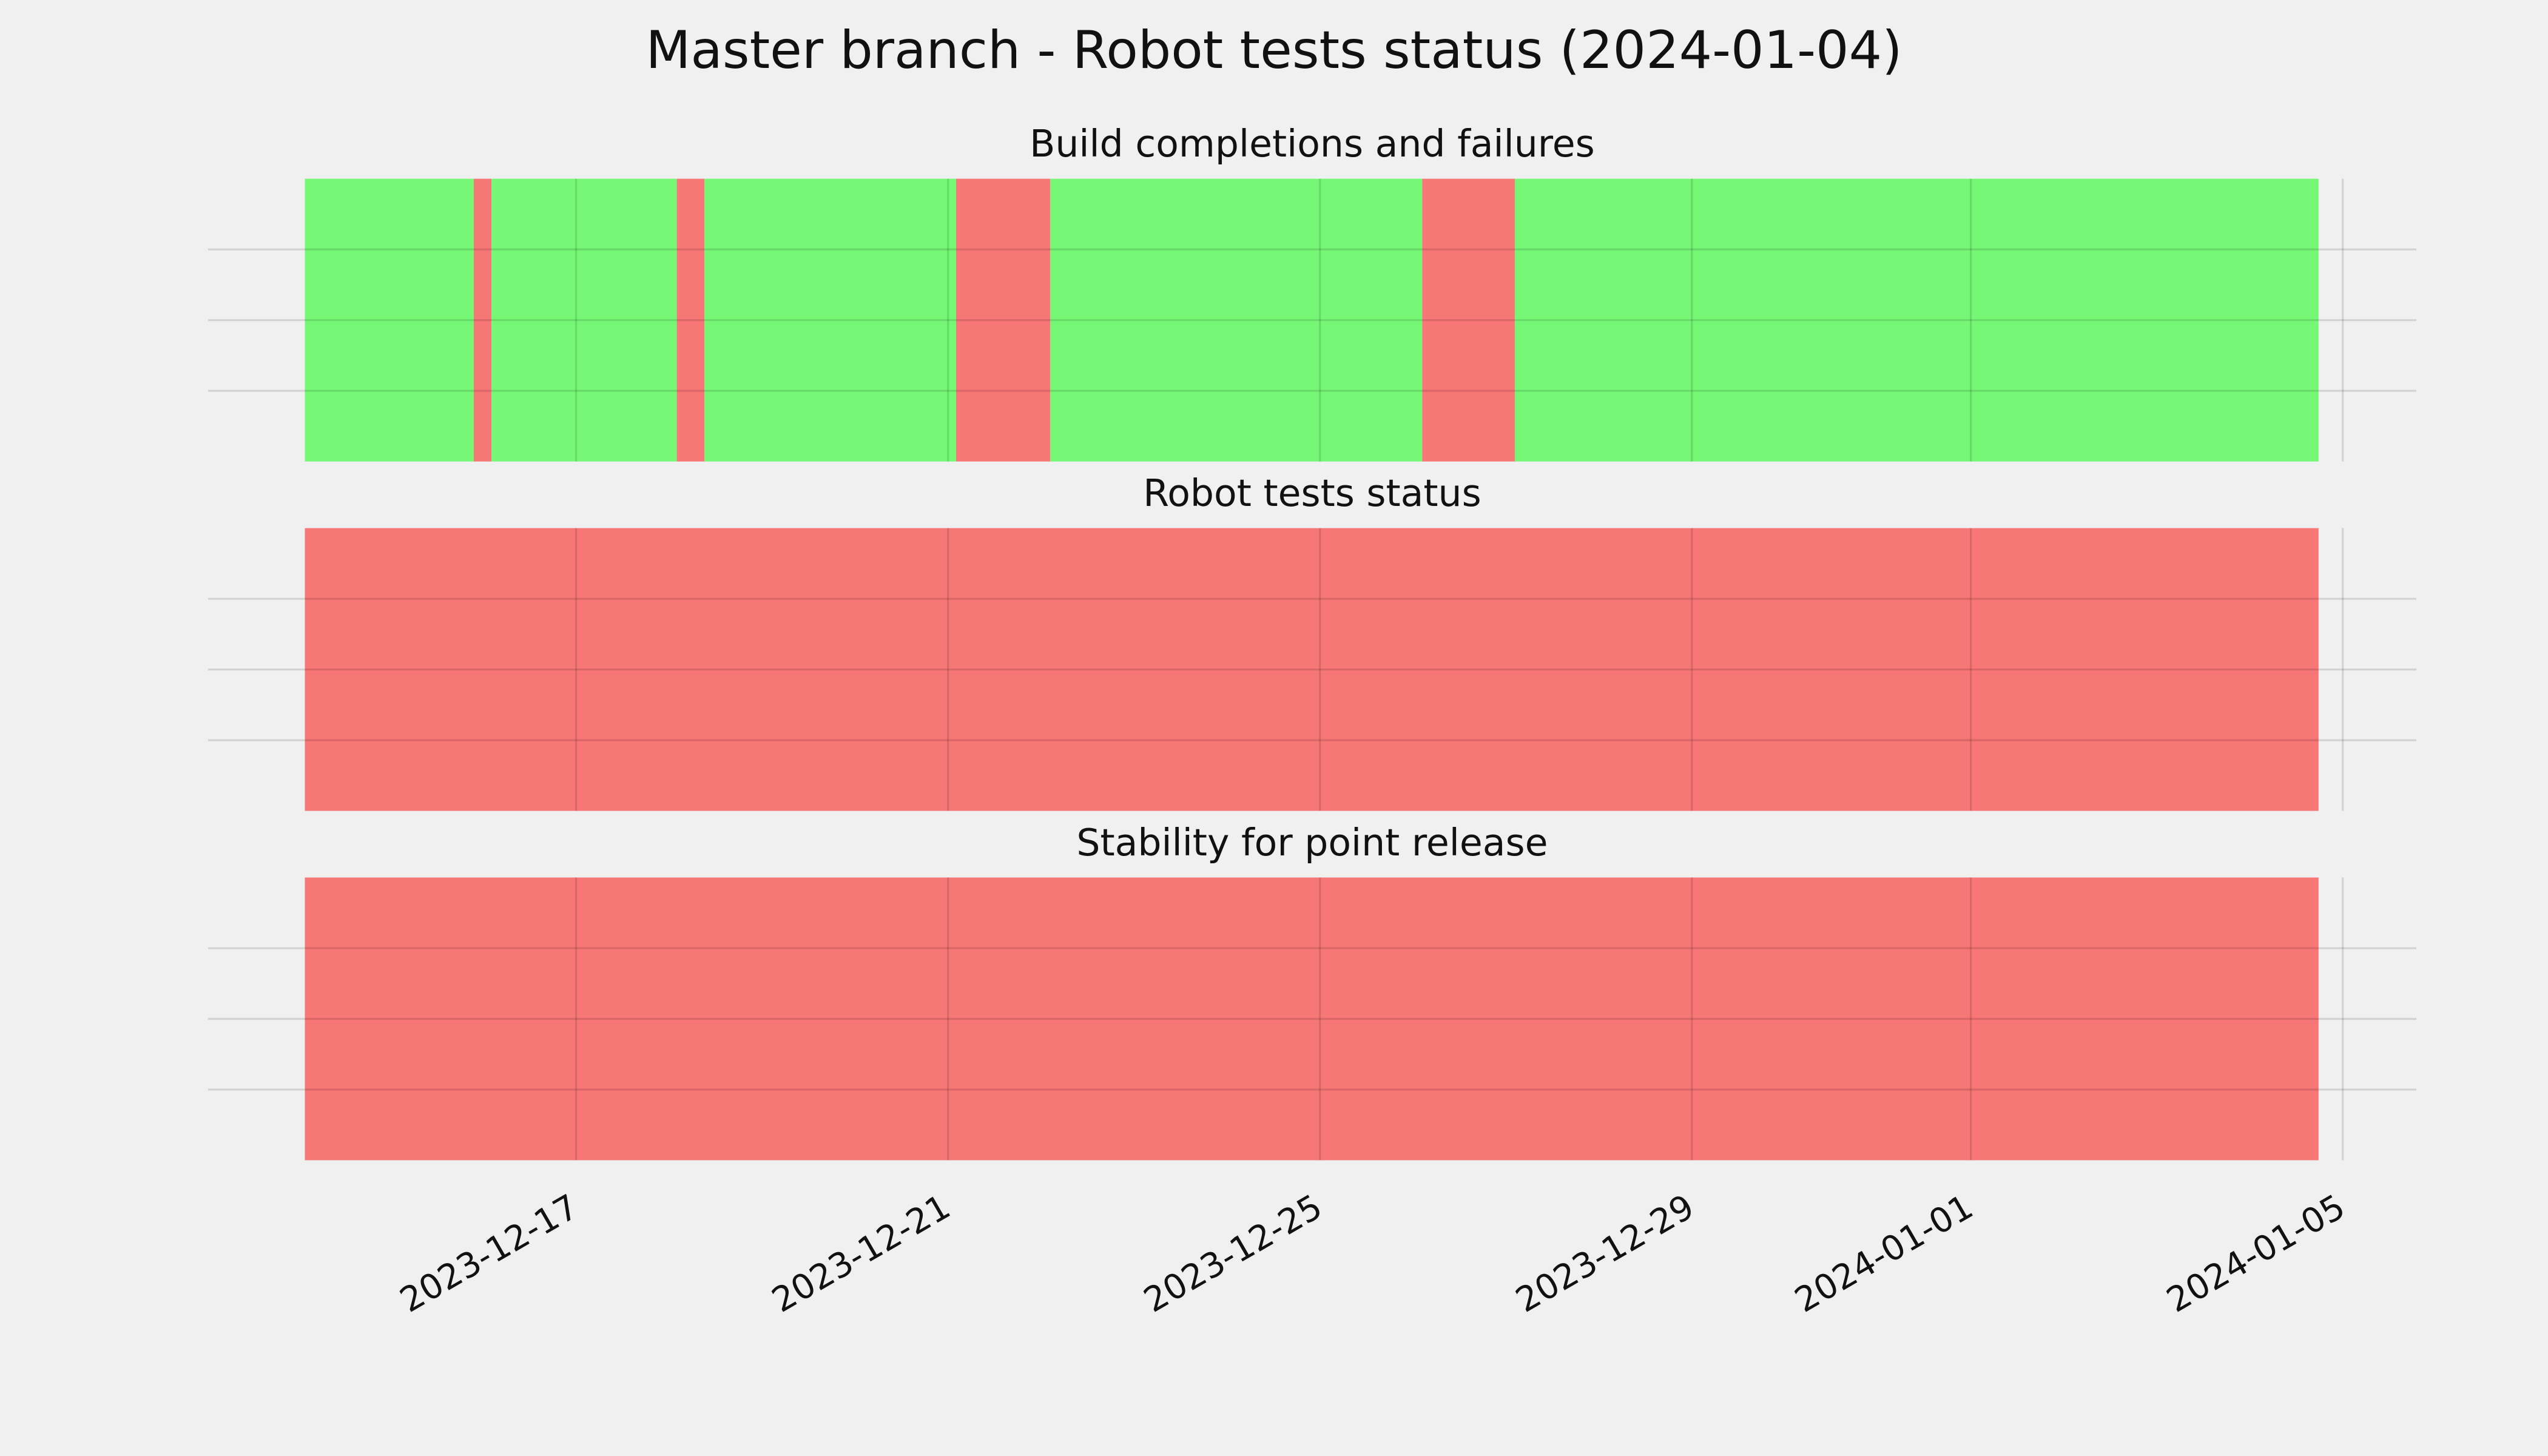 The width and height of the screenshot is (2548, 1456). What do you see at coordinates (1312, 493) in the screenshot?
I see `subplot-title: Robot tests status` at bounding box center [1312, 493].